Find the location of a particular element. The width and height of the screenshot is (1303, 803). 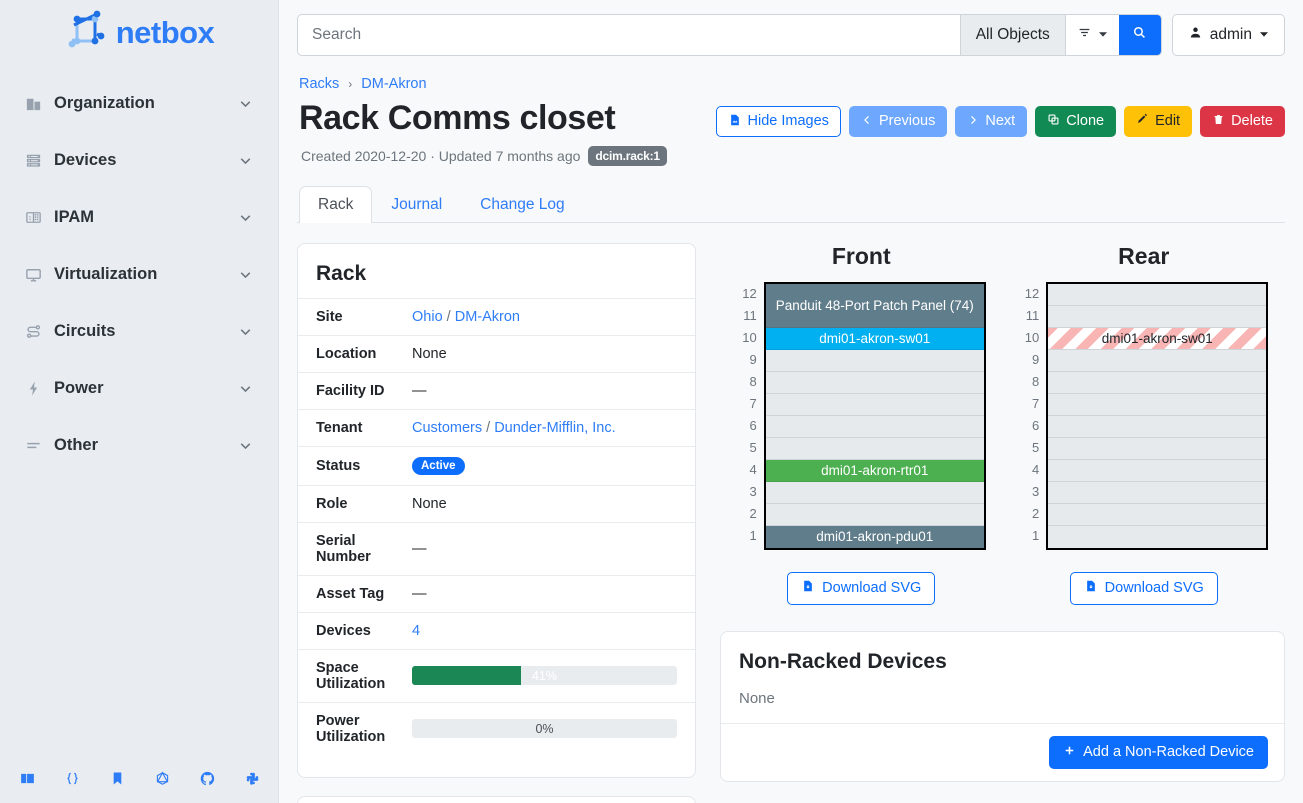

tab-change-log: Change Log is located at coordinates (522, 204).